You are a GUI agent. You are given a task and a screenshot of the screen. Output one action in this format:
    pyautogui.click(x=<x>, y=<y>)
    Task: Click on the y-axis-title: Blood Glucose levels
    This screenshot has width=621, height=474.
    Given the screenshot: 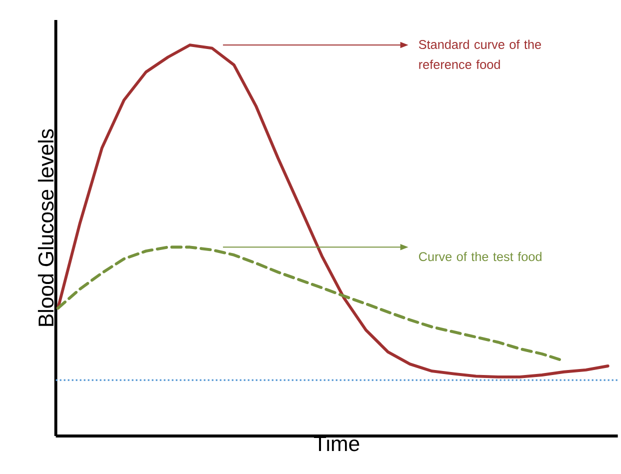 What is the action you would take?
    pyautogui.click(x=46, y=227)
    